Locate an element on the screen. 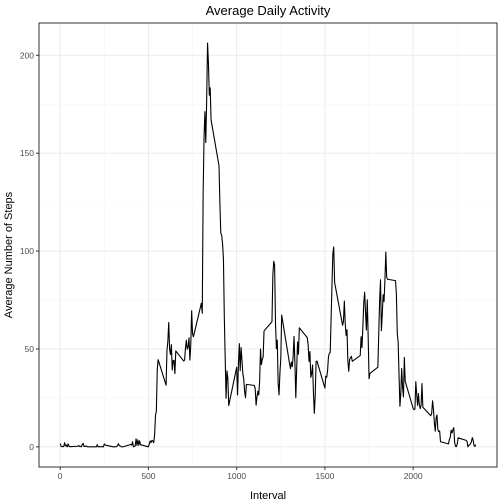  x-tick-label: 1000 is located at coordinates (236, 476).